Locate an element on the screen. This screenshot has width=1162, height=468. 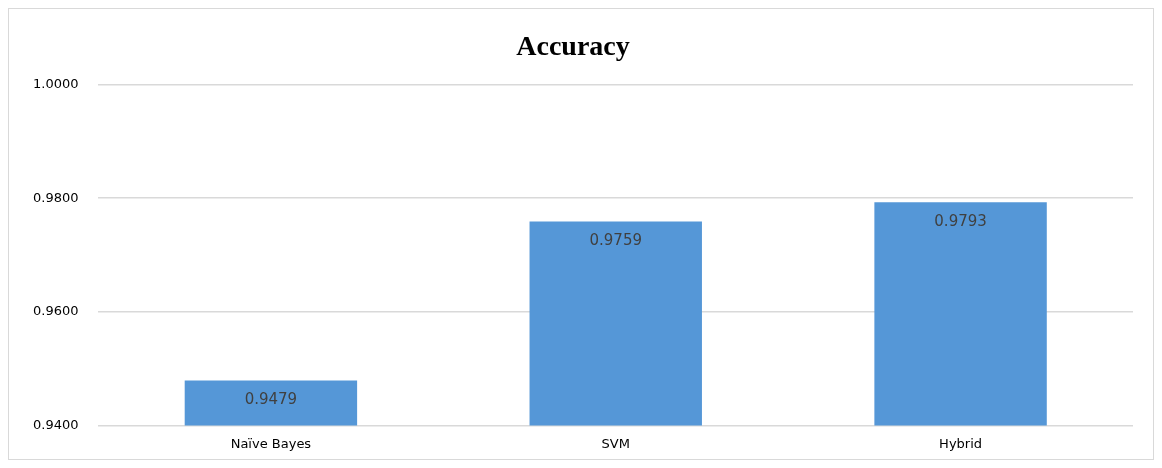
chart-title: Accuracy is located at coordinates (573, 46).